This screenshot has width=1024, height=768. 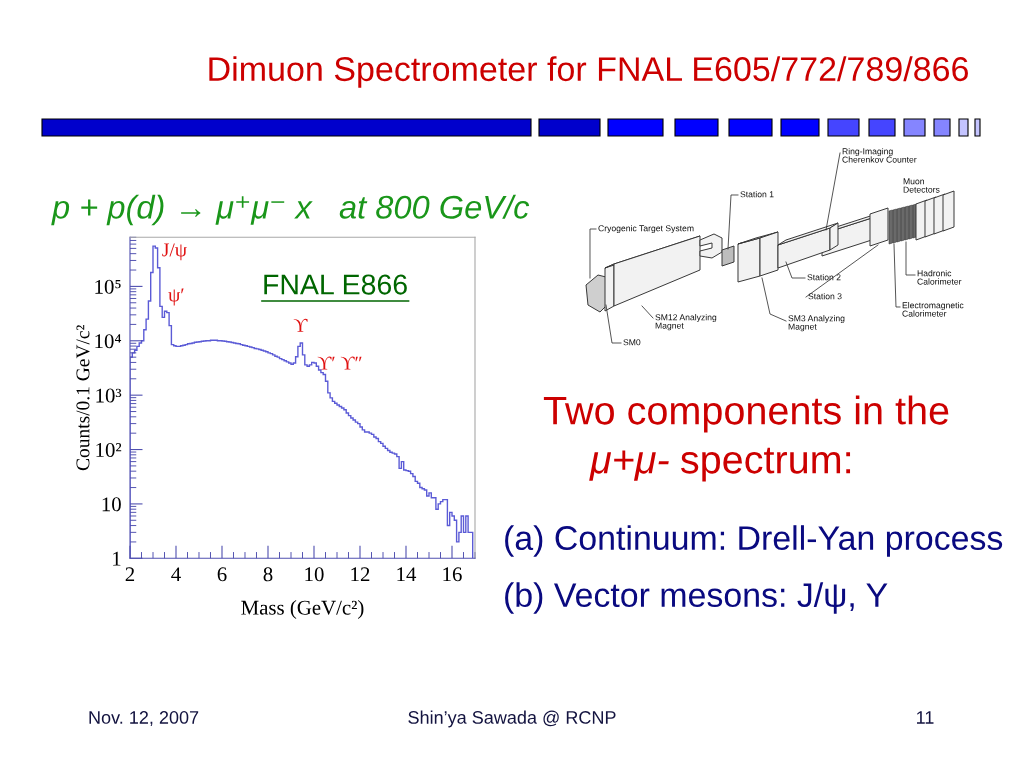 What do you see at coordinates (816, 323) in the screenshot?
I see `text: SM3 Analyzing Magnet` at bounding box center [816, 323].